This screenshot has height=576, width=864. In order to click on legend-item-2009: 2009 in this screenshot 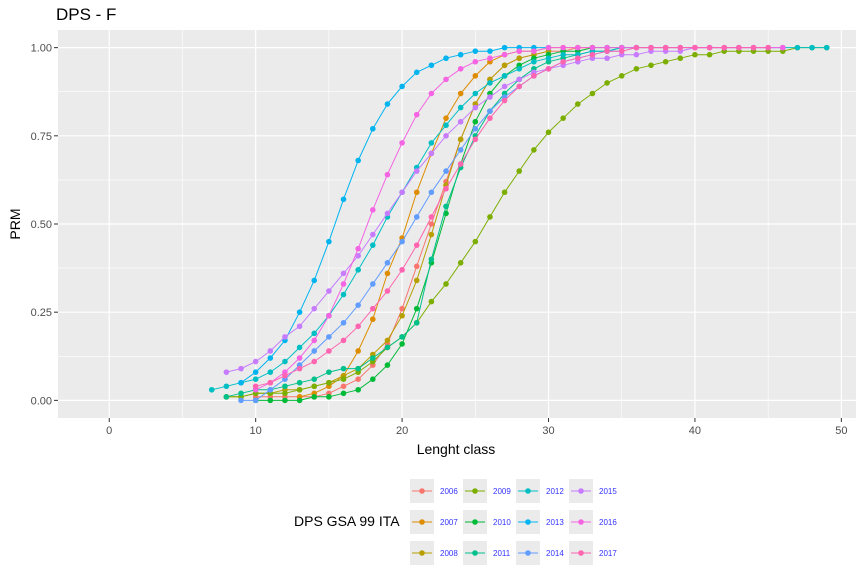, I will do `click(487, 491)`.